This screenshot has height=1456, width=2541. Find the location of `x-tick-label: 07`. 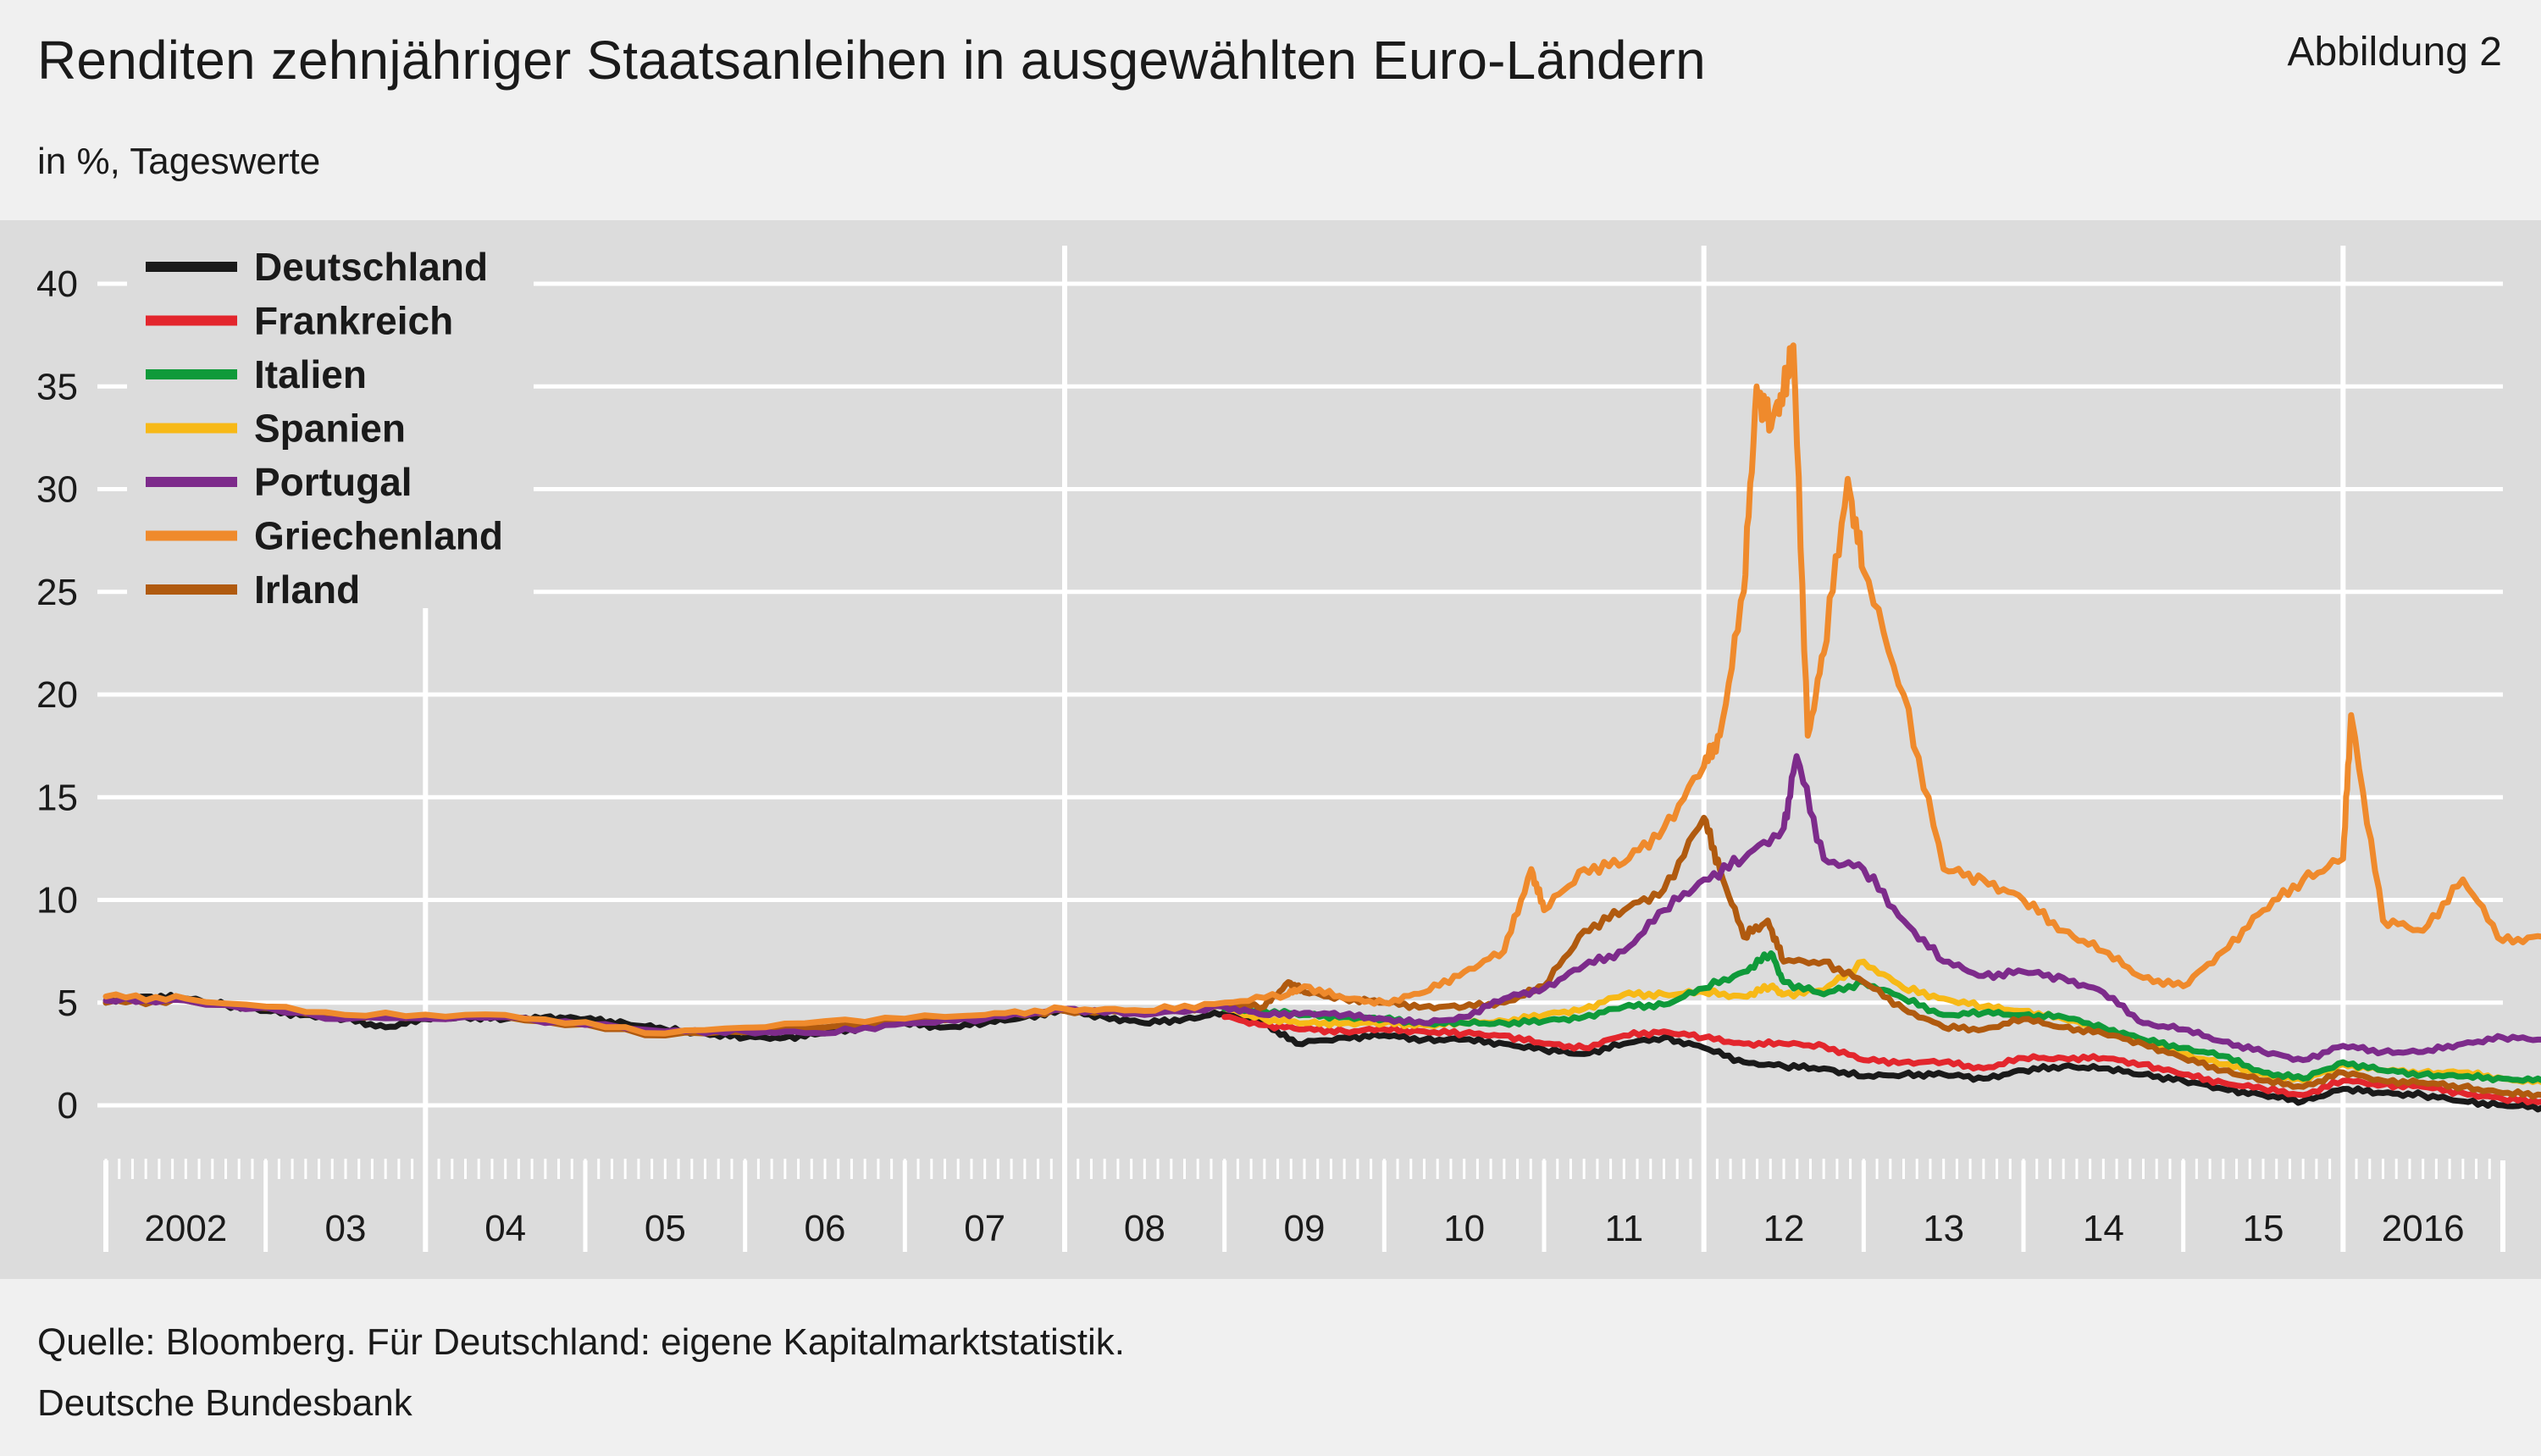

x-tick-label: 07 is located at coordinates (984, 1228).